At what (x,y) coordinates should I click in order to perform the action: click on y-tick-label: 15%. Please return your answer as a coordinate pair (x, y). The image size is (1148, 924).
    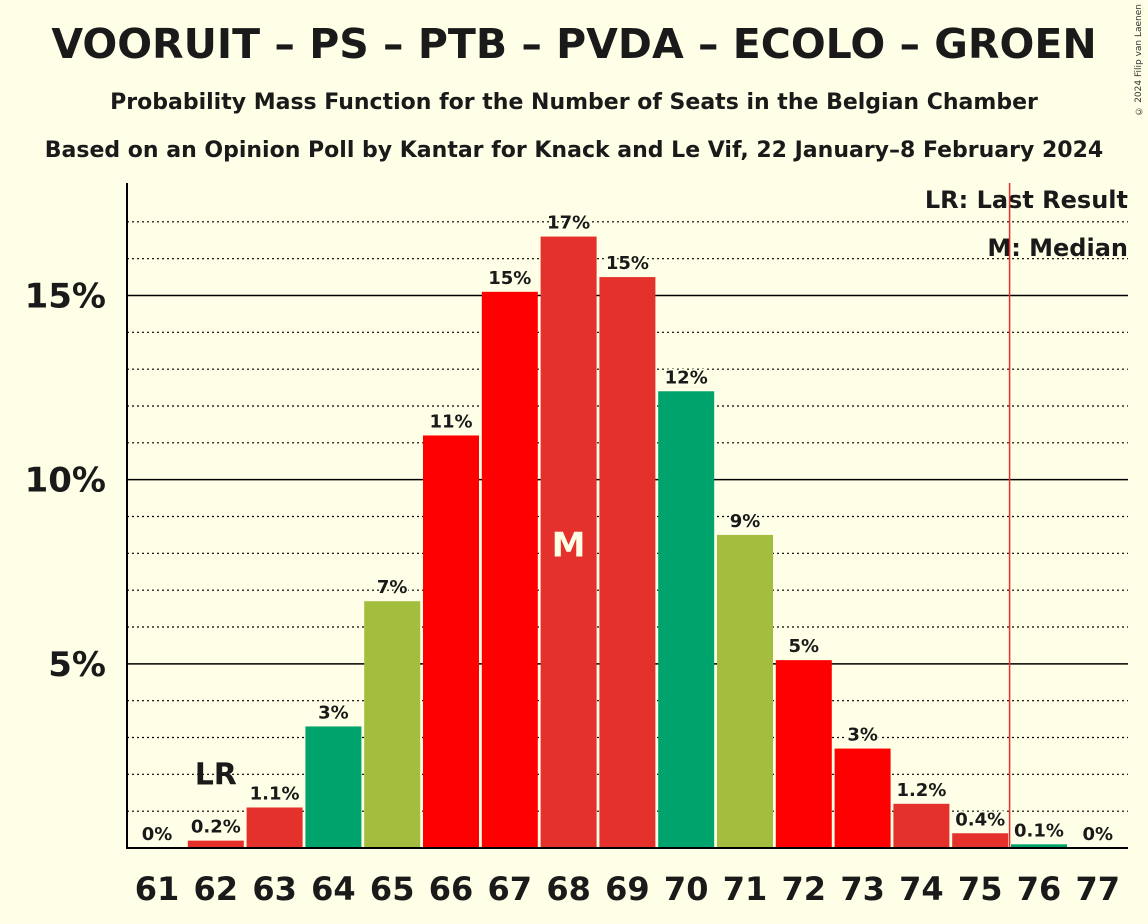
    Looking at the image, I should click on (65, 297).